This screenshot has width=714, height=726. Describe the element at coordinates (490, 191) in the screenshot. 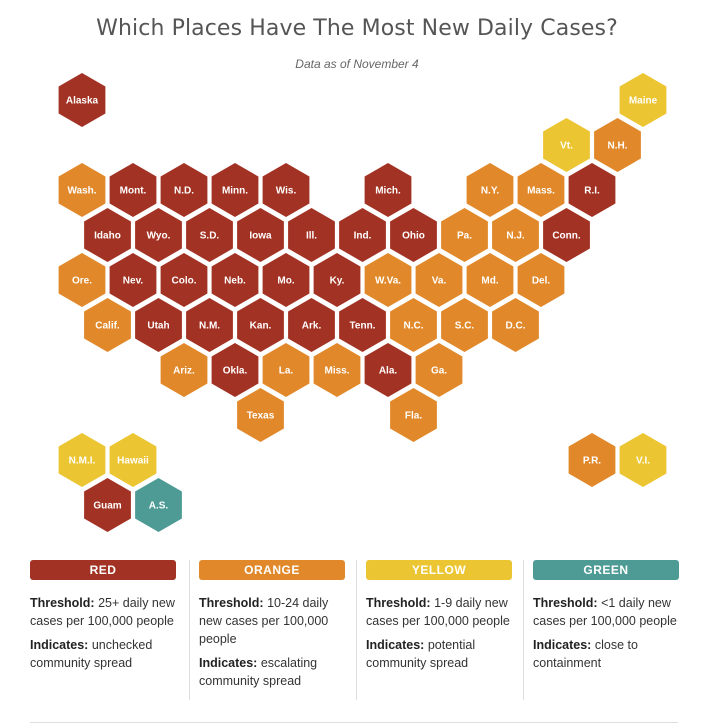

I see `hex-label: N.Y.` at that location.